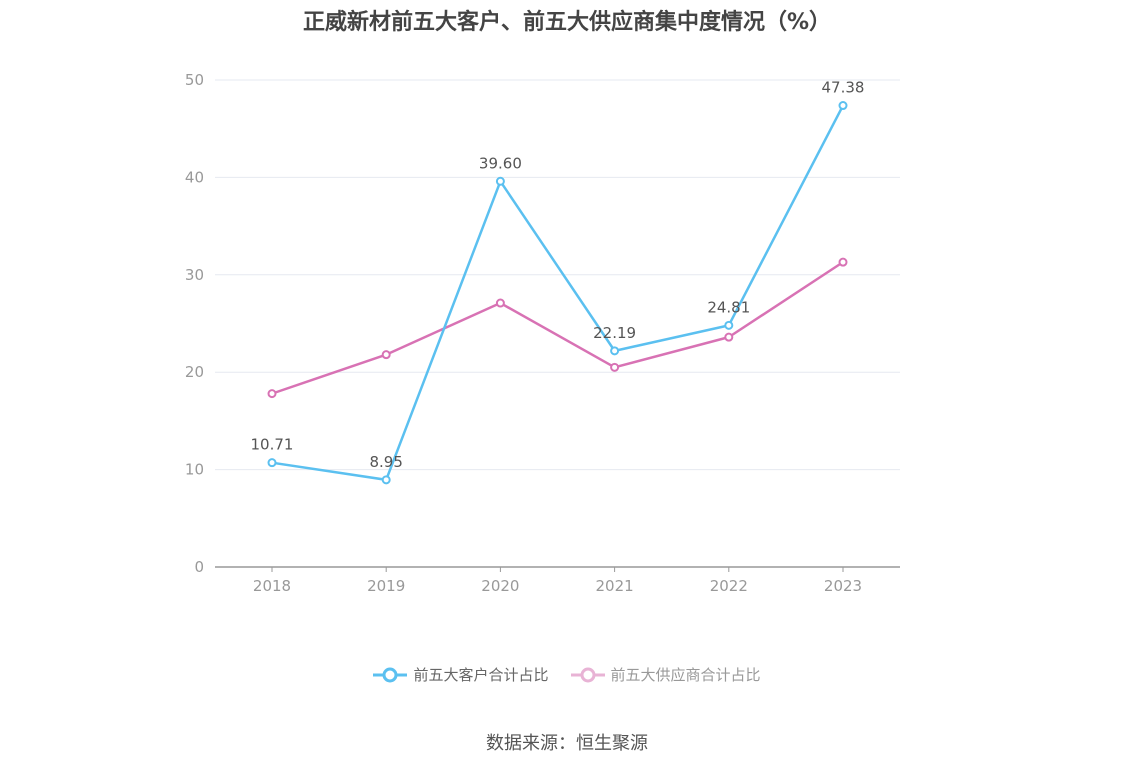 The height and width of the screenshot is (766, 1134). What do you see at coordinates (194, 80) in the screenshot?
I see `y-tick-label: 50` at bounding box center [194, 80].